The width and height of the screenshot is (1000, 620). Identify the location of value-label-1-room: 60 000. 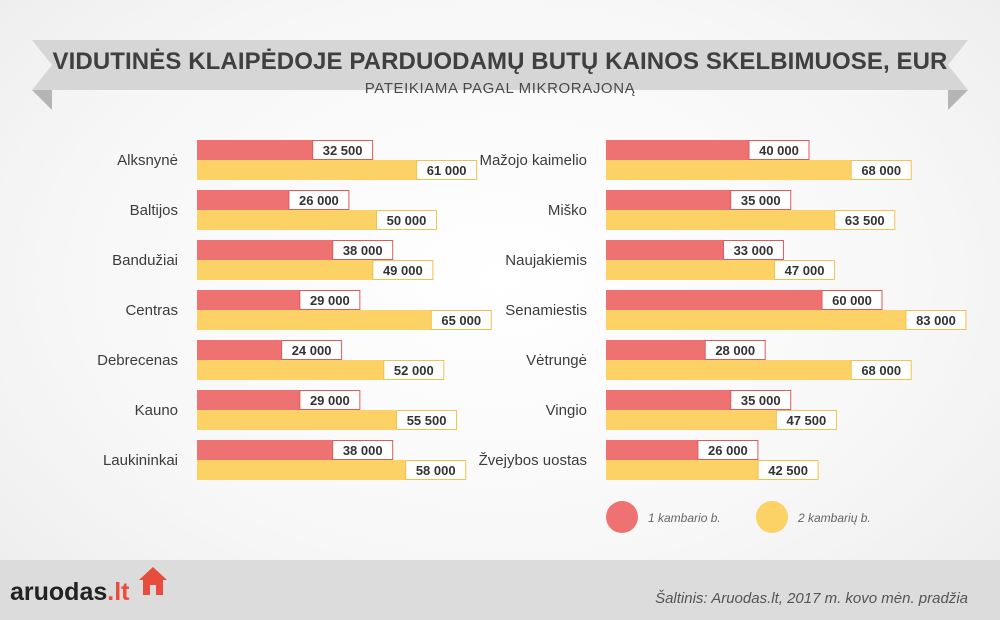
(852, 300).